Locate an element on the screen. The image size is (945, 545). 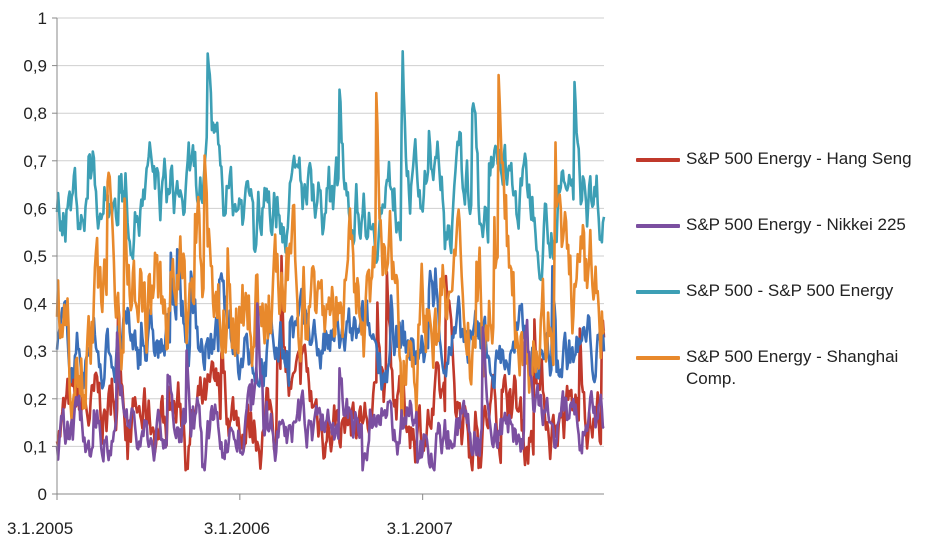
y-tick-label: 0 is located at coordinates (42, 494).